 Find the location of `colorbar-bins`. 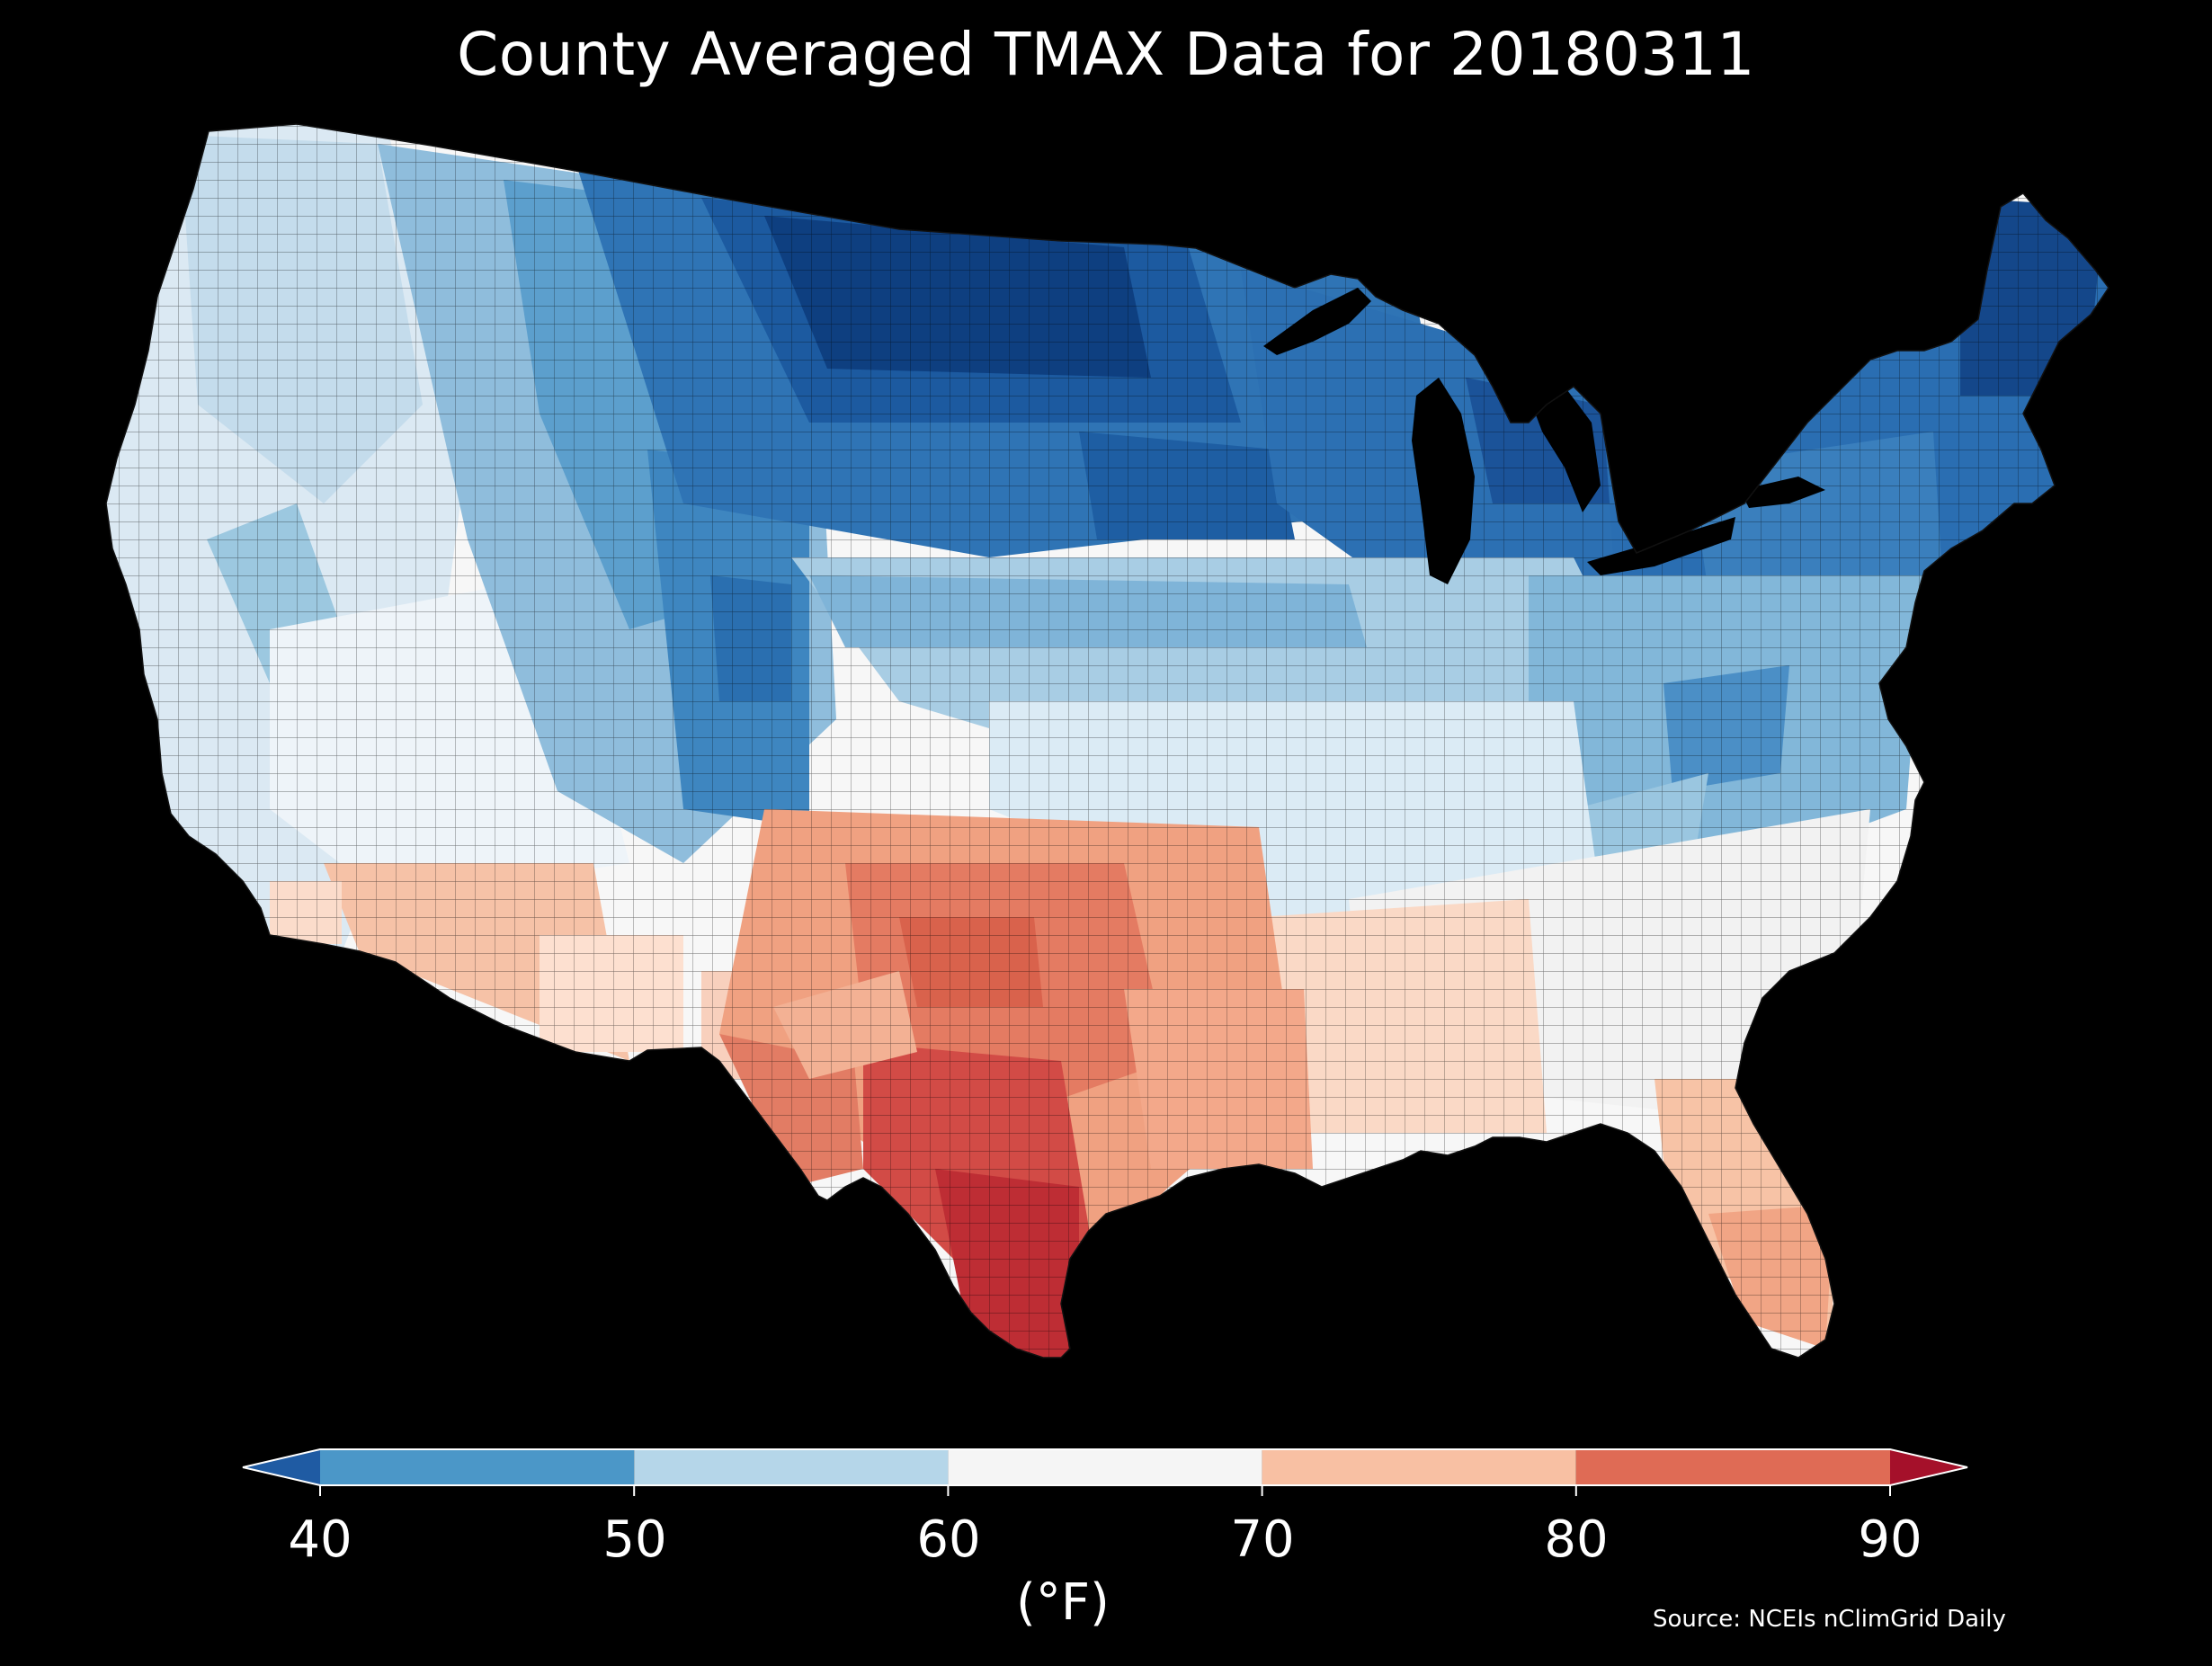

colorbar-bins is located at coordinates (1105, 1472).